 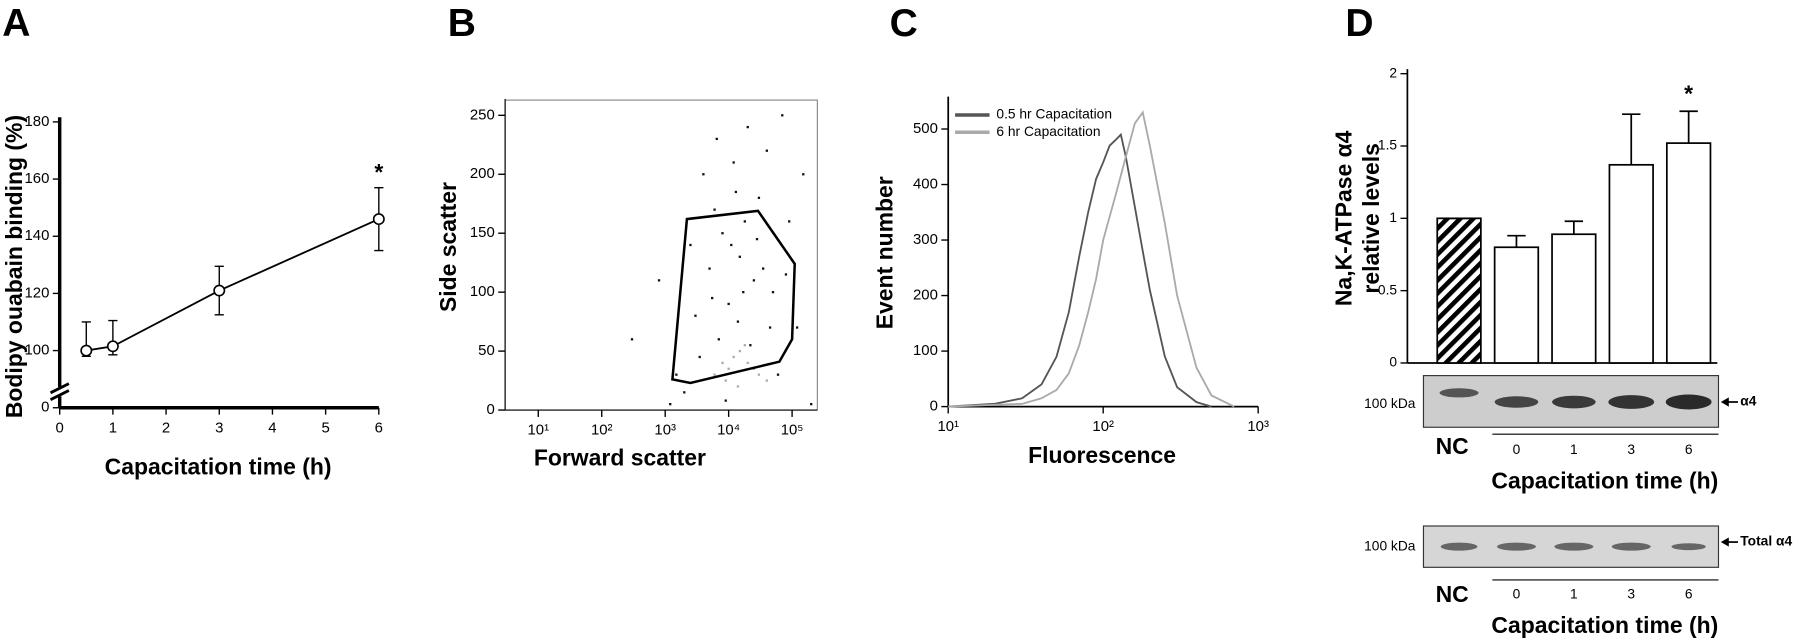 What do you see at coordinates (1343, 218) in the screenshot?
I see `y-axis-label: Na,K-ATPase α4` at bounding box center [1343, 218].